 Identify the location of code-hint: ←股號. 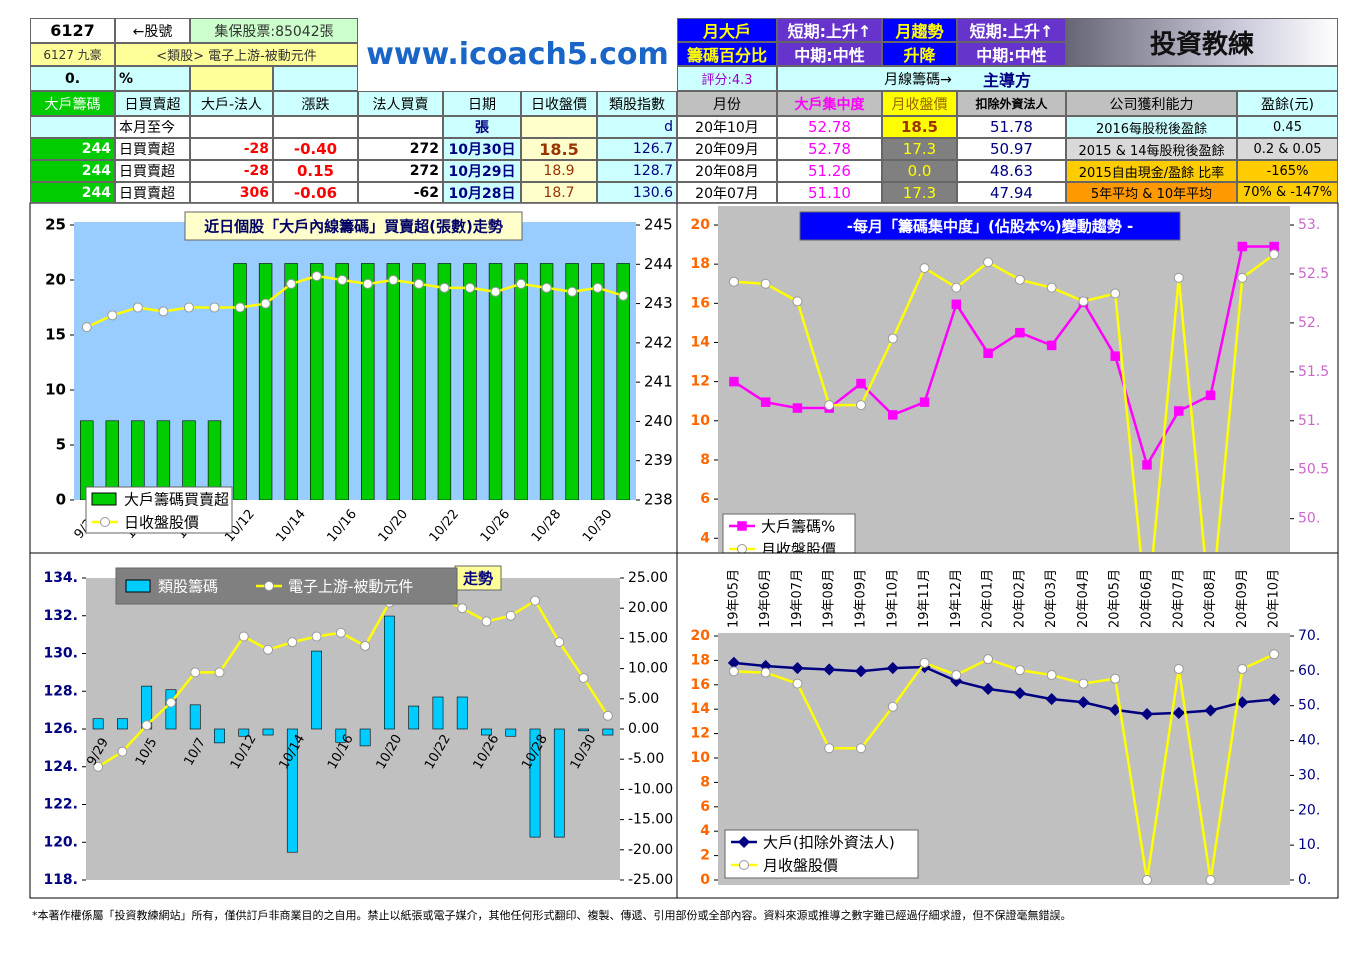
(152, 30).